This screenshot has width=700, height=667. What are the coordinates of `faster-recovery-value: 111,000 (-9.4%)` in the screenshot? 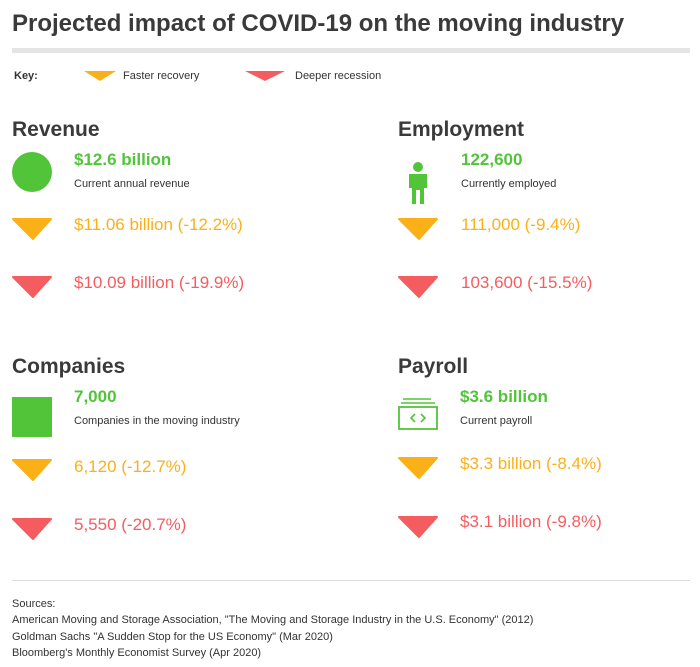 It's located at (521, 224).